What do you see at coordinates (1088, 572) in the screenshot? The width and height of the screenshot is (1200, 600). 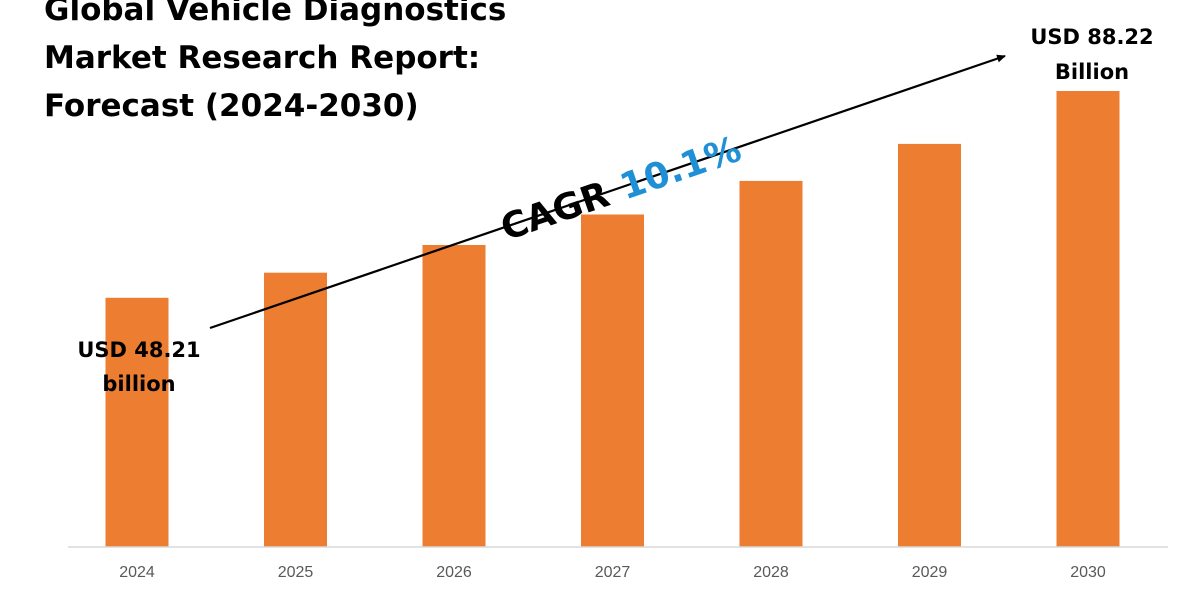 I see `x-tick-label-2030: 2030` at bounding box center [1088, 572].